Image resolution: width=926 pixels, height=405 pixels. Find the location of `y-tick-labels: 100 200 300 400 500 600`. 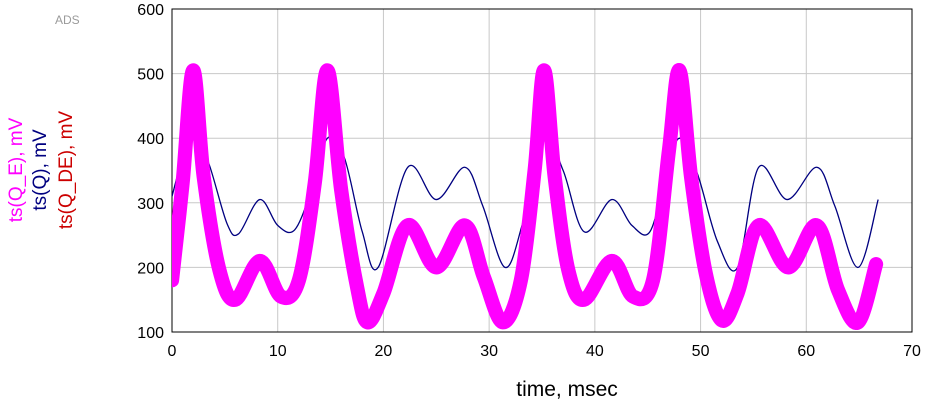

y-tick-labels: 100 200 300 400 500 600 is located at coordinates (150, 172).